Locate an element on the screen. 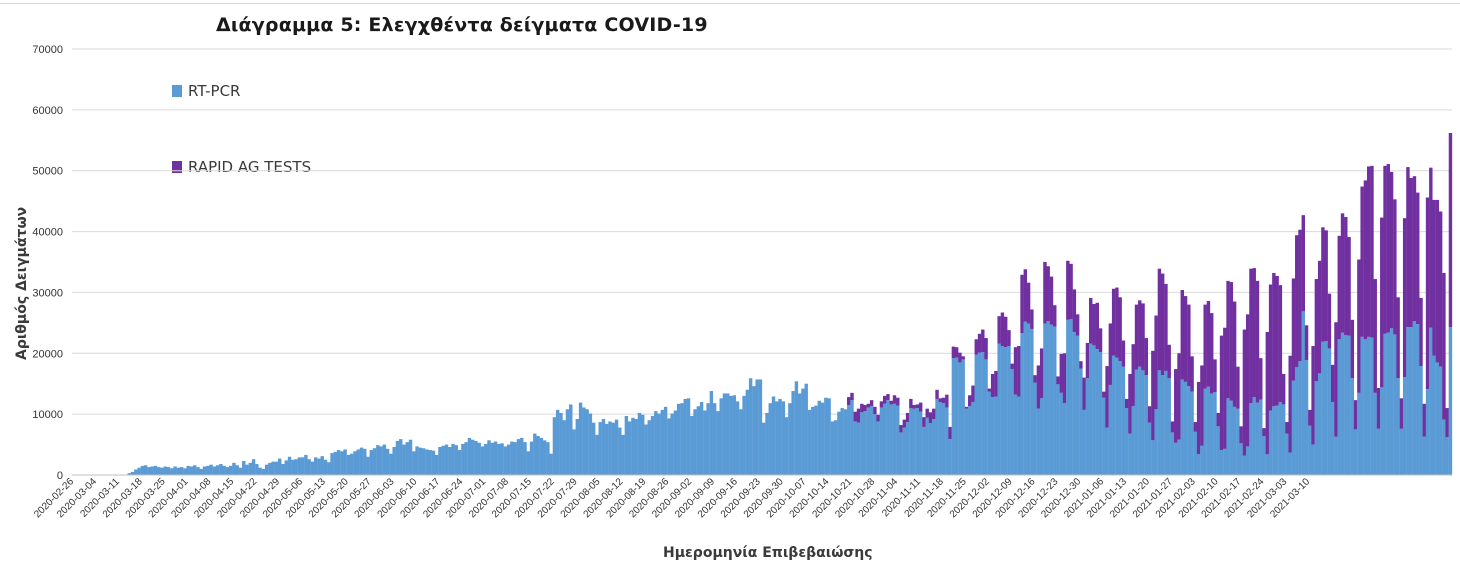 The image size is (1460, 569). y-tick-label: 20000 is located at coordinates (47, 354).